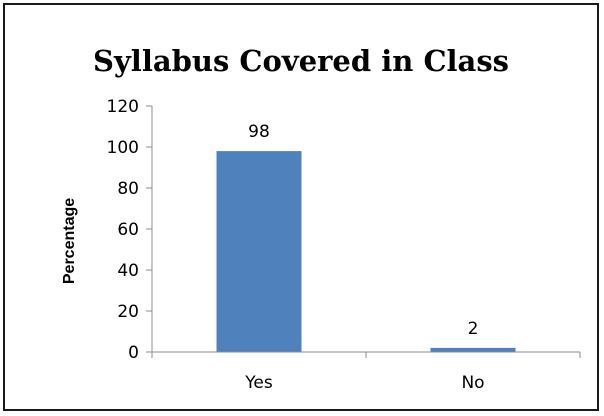 The width and height of the screenshot is (604, 416). What do you see at coordinates (128, 189) in the screenshot?
I see `y-tick-label: 80` at bounding box center [128, 189].